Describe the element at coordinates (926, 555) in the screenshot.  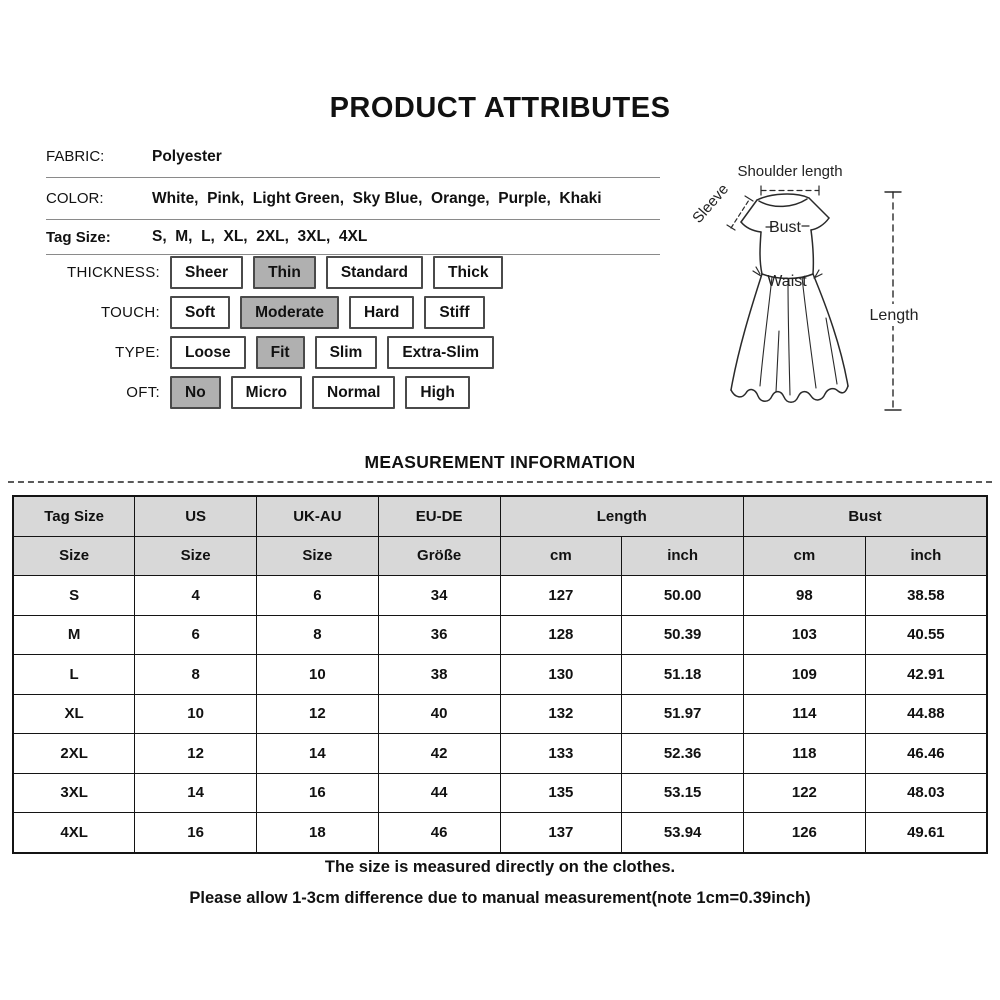
I see `subheader-bust-inch: inch` at that location.